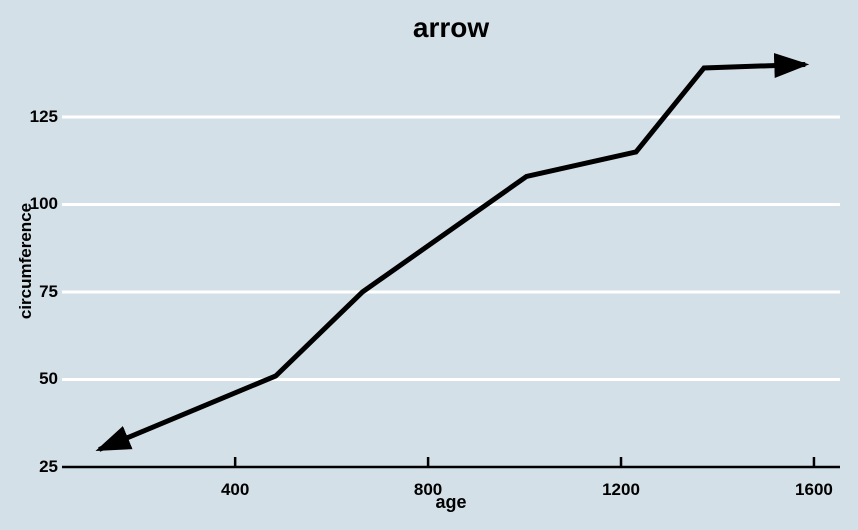  Describe the element at coordinates (621, 489) in the screenshot. I see `x-tick-label: 1200` at that location.